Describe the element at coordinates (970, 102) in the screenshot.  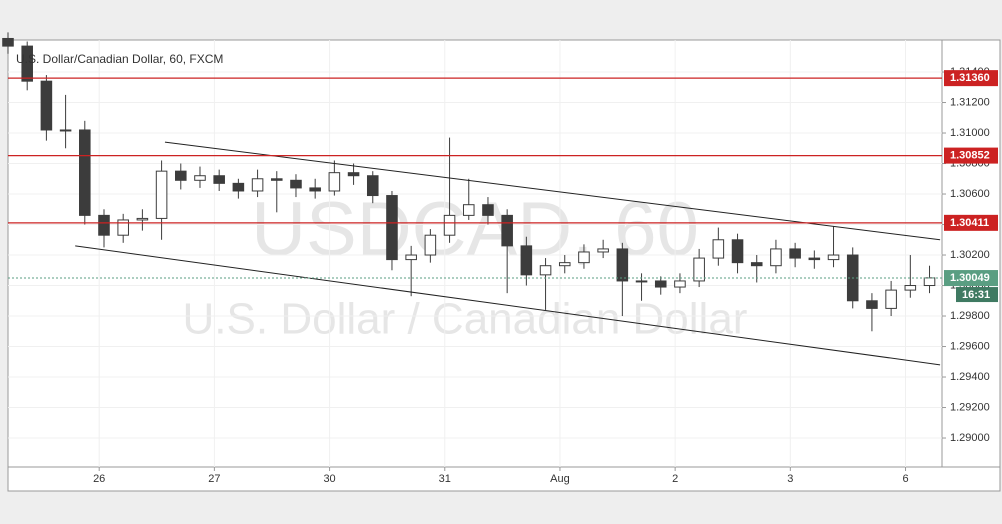
I see `y-tick-label: 1.31200` at that location.